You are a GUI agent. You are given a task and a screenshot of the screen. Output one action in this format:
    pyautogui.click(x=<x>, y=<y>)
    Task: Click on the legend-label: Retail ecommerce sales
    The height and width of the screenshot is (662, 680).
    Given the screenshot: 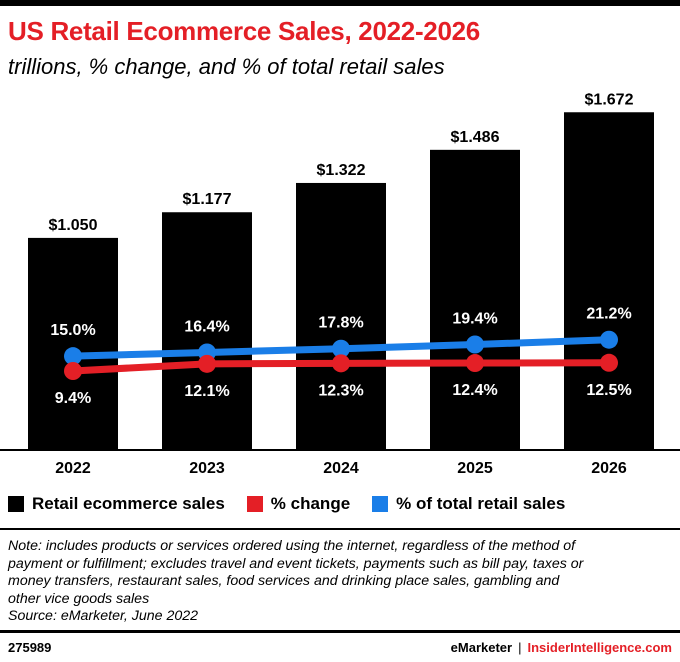 What is the action you would take?
    pyautogui.click(x=128, y=503)
    